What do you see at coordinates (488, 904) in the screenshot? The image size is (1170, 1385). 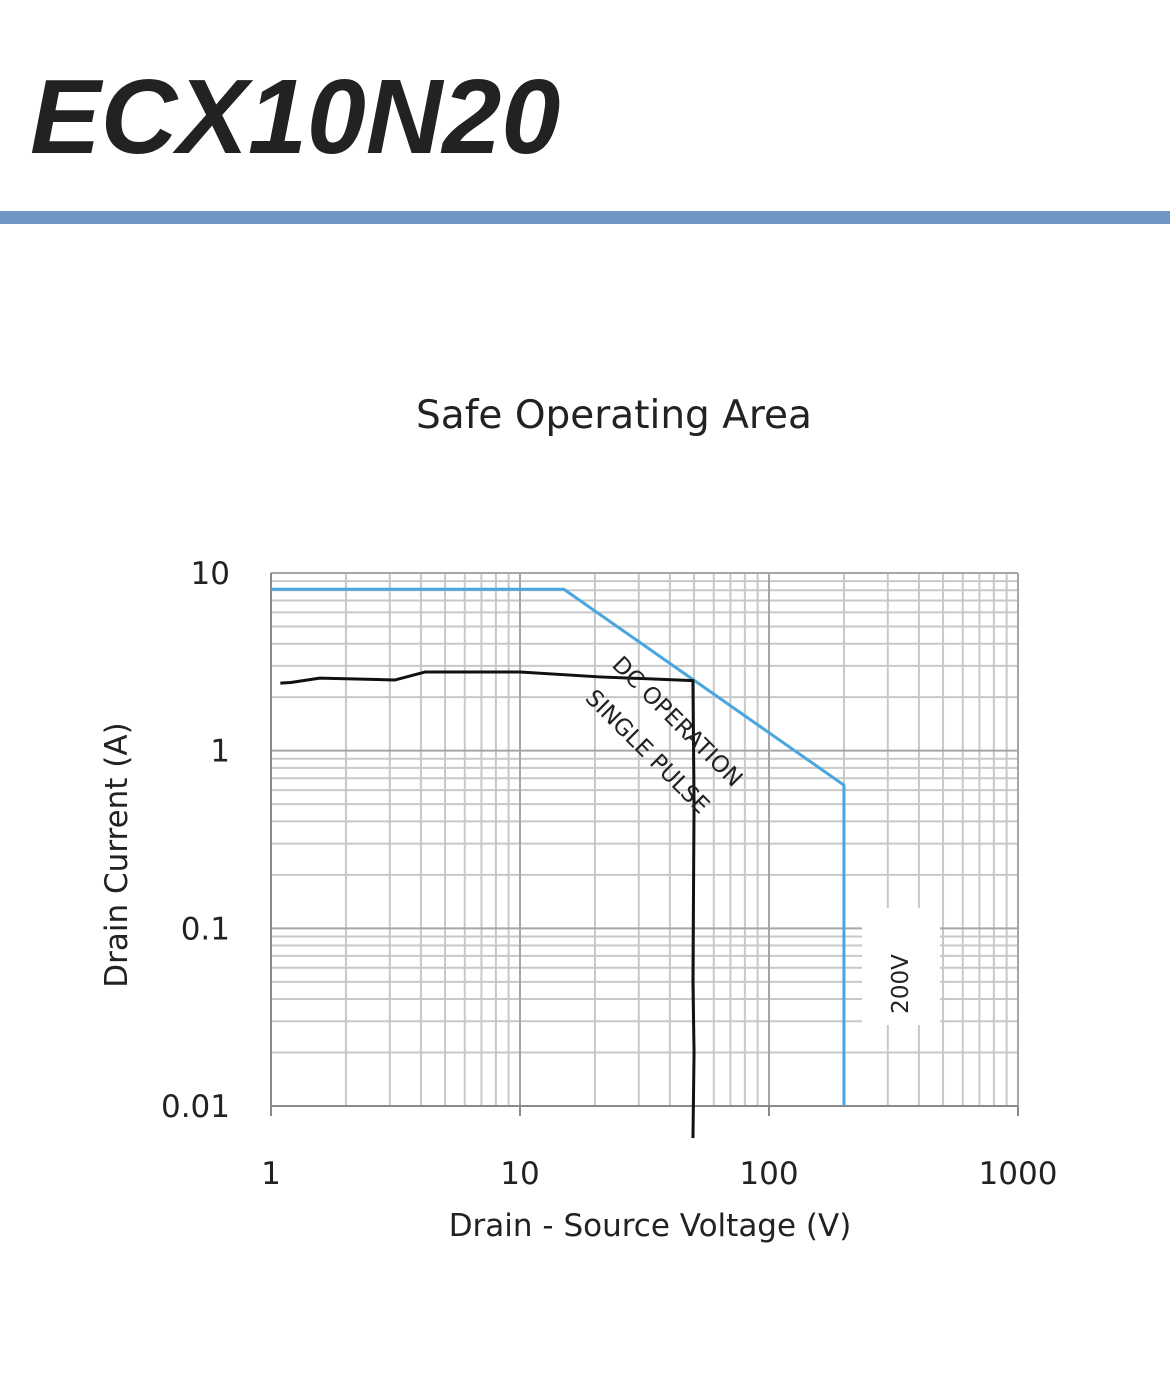 I see `data-line` at bounding box center [488, 904].